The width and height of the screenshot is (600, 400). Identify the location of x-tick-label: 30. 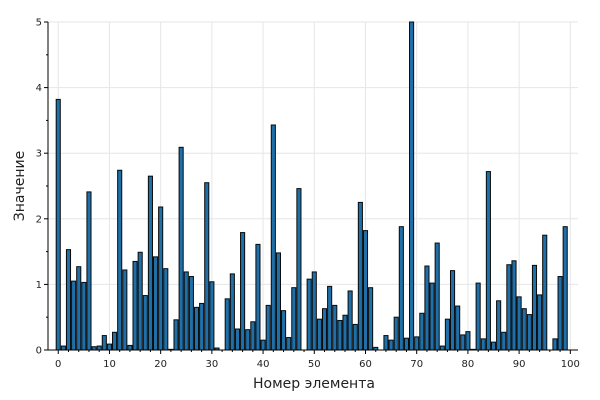
(211, 364).